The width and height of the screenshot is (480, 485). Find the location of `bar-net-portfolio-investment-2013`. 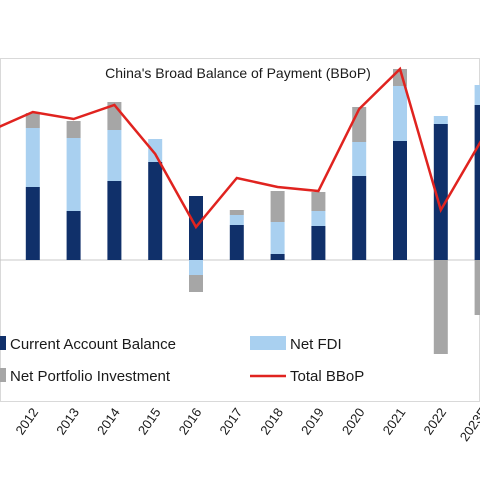

bar-net-portfolio-investment-2013 is located at coordinates (73, 129).